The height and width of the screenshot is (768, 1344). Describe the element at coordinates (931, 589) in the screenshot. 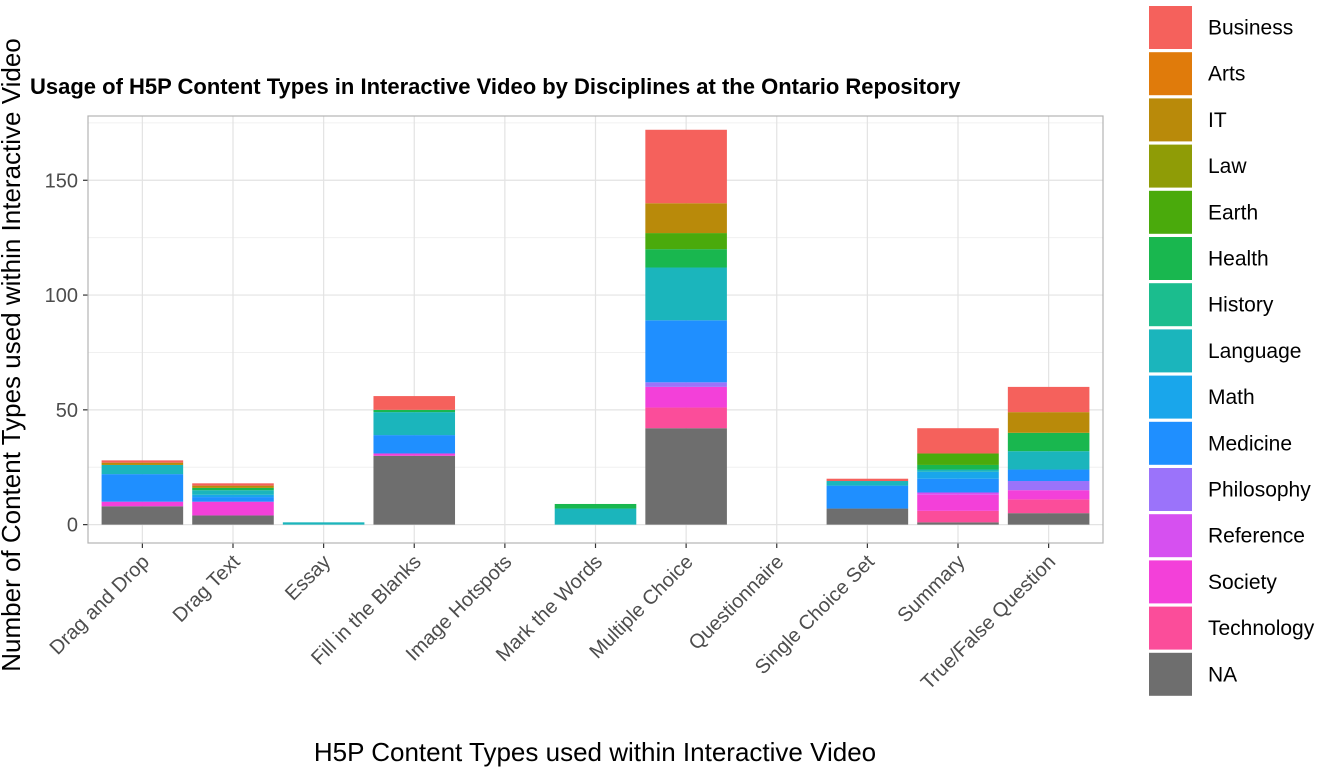

I see `x-tick-label: Summary` at that location.